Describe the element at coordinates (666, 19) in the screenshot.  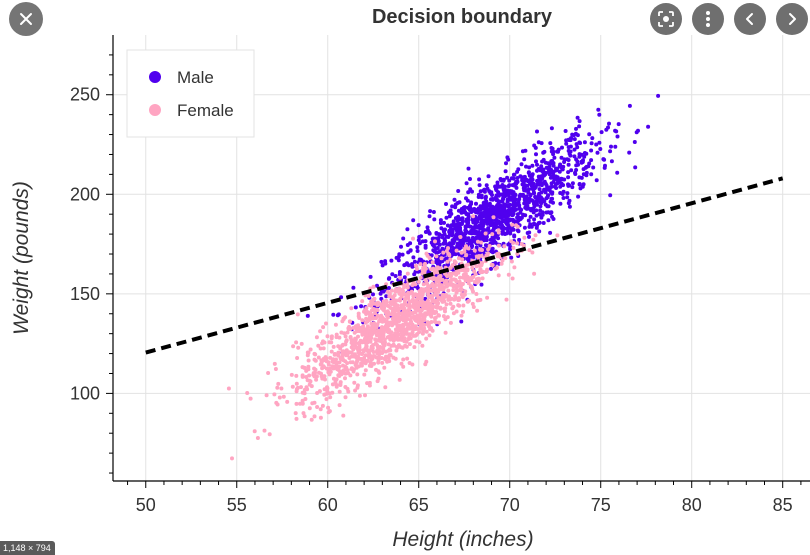
I see `lens-button` at that location.